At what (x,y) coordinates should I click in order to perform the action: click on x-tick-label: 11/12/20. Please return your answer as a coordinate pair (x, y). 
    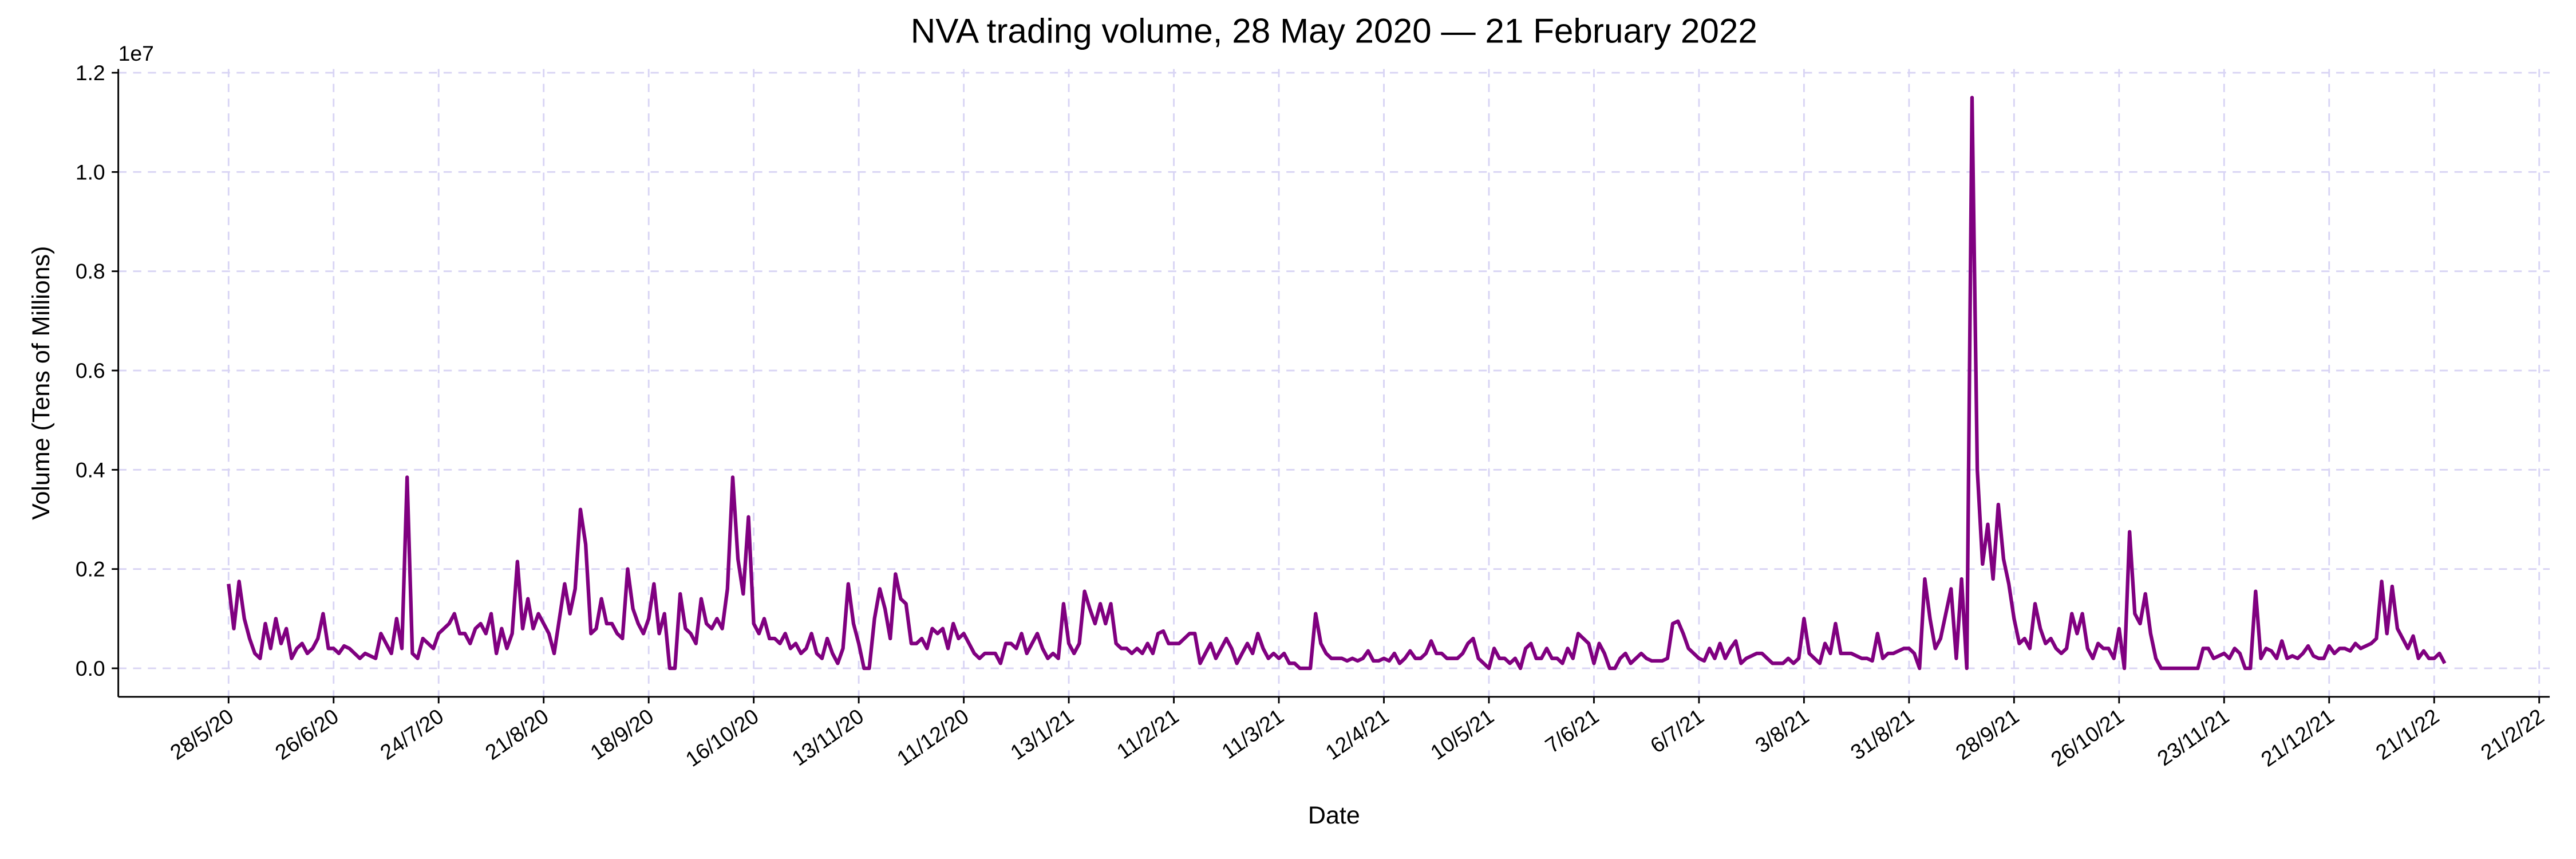
    Looking at the image, I should click on (932, 737).